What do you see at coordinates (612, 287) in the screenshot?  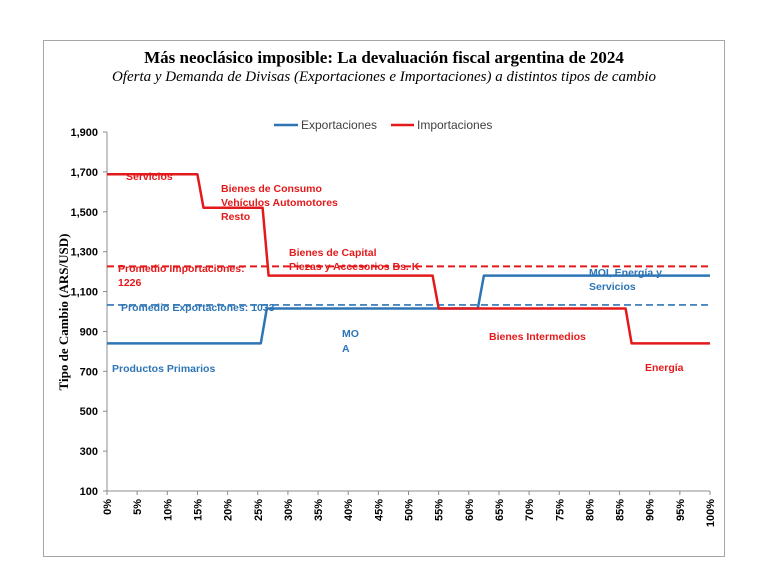 I see `note-moi-2: Servicios` at bounding box center [612, 287].